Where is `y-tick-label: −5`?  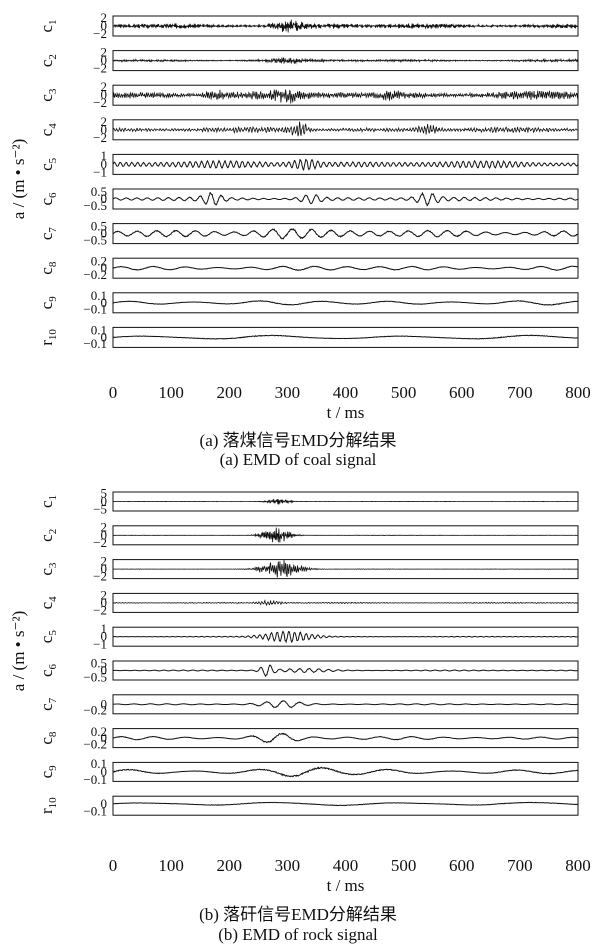 y-tick-label: −5 is located at coordinates (100, 508).